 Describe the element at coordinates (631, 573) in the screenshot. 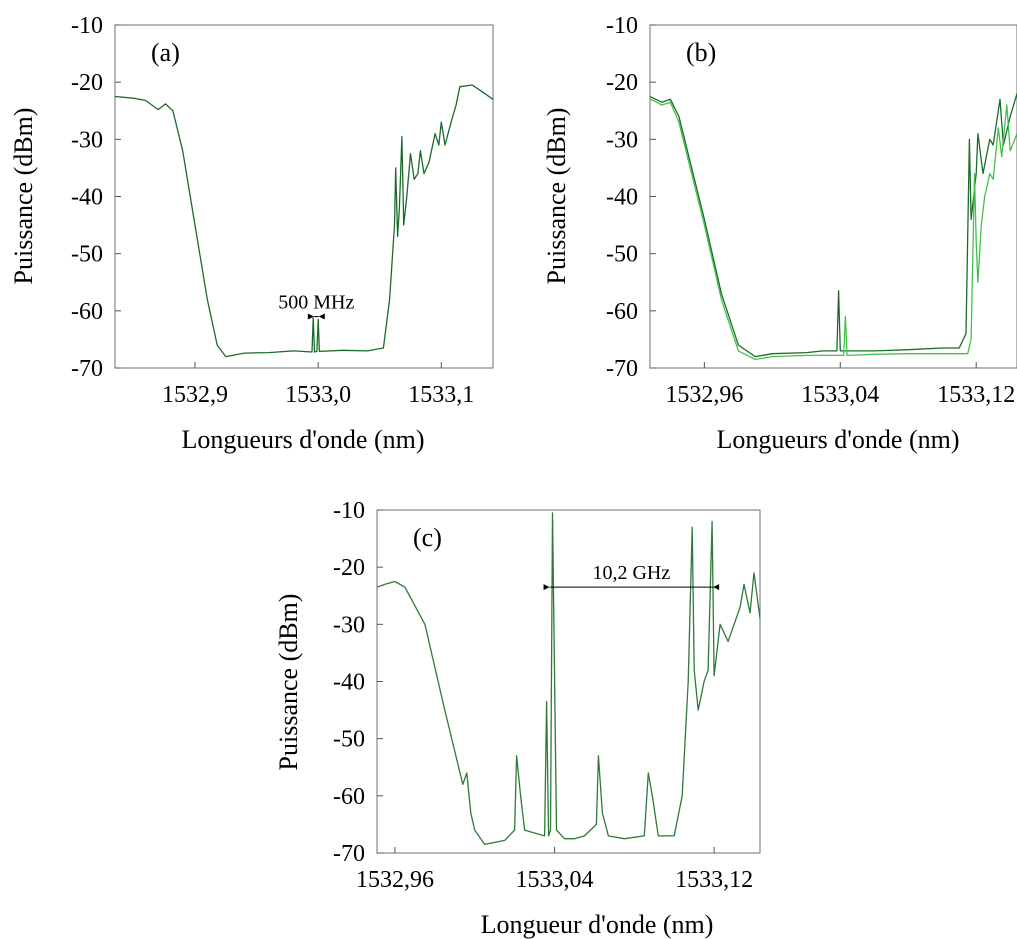

I see `annotation-label: 10,2 GHz` at that location.